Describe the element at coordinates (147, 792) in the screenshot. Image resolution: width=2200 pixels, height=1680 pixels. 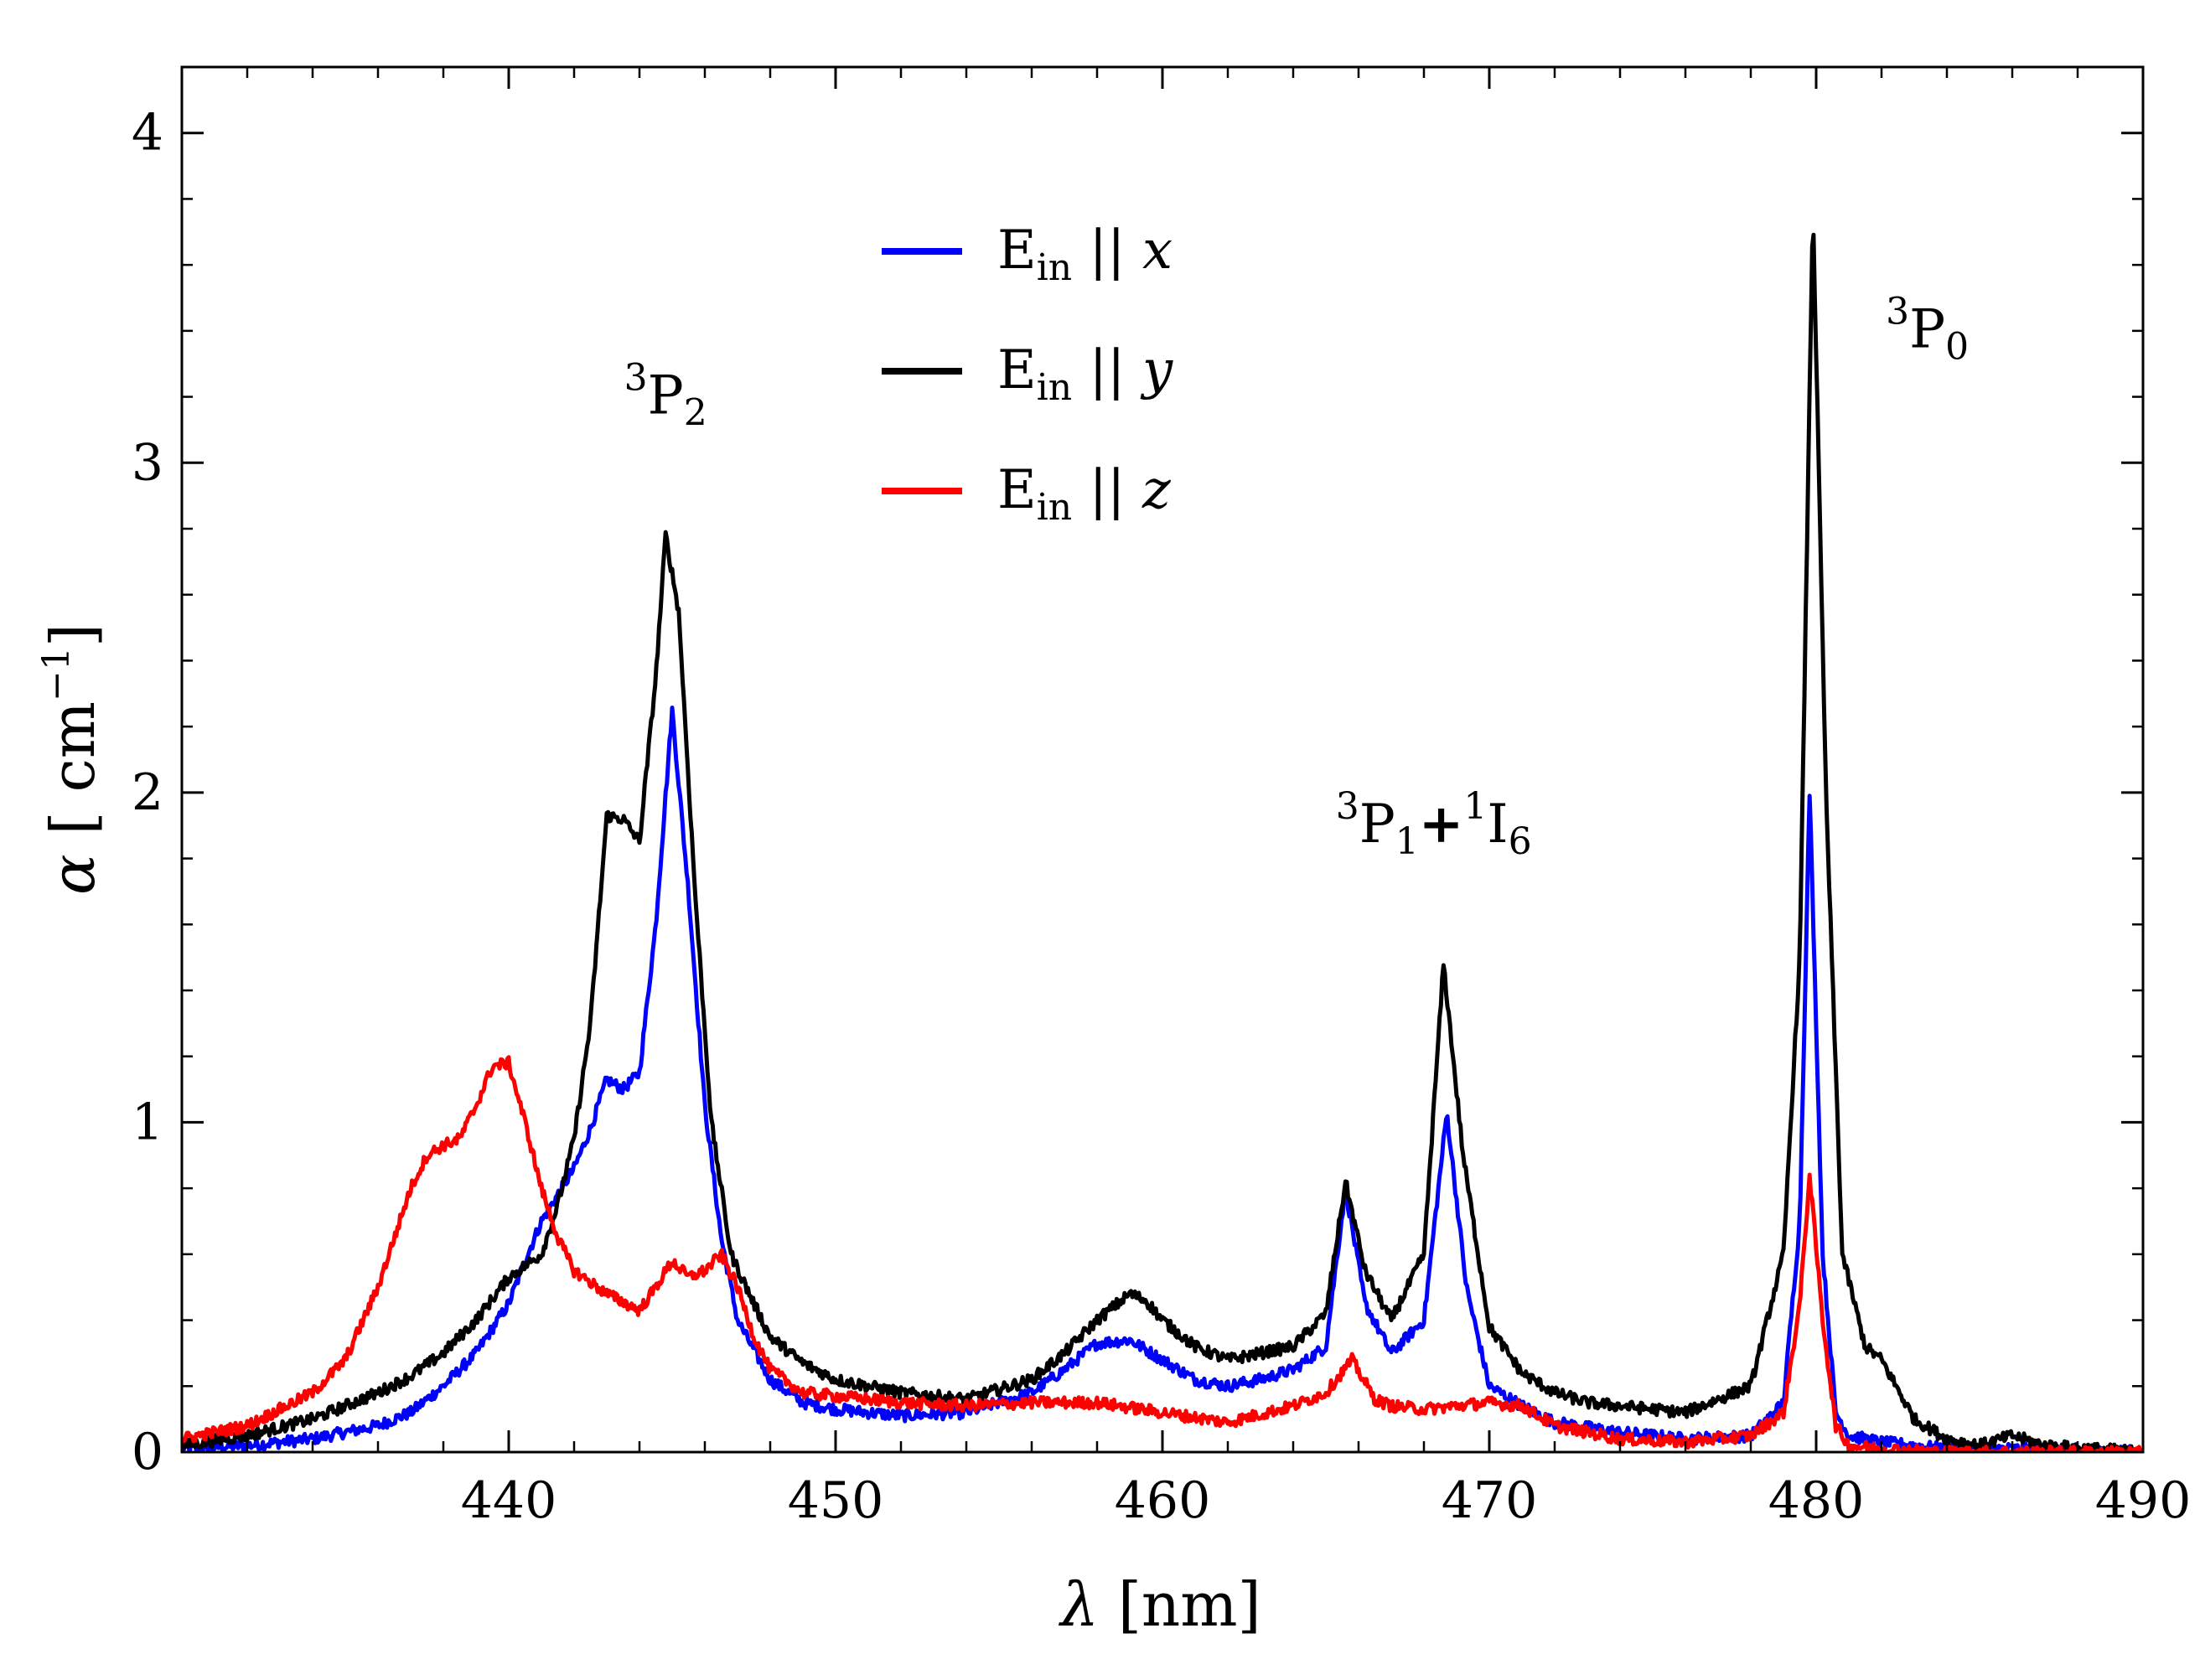
I see `y-tick-label: 2` at that location.